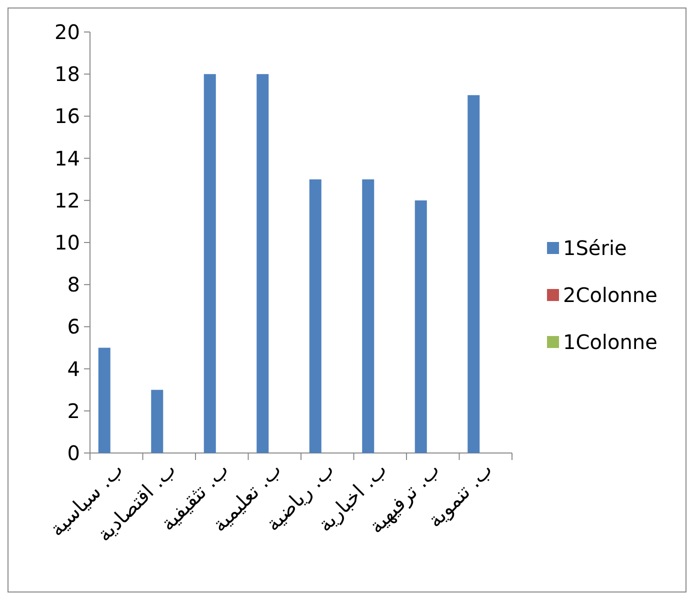  I want to click on y-tick-label: 2, so click(73, 410).